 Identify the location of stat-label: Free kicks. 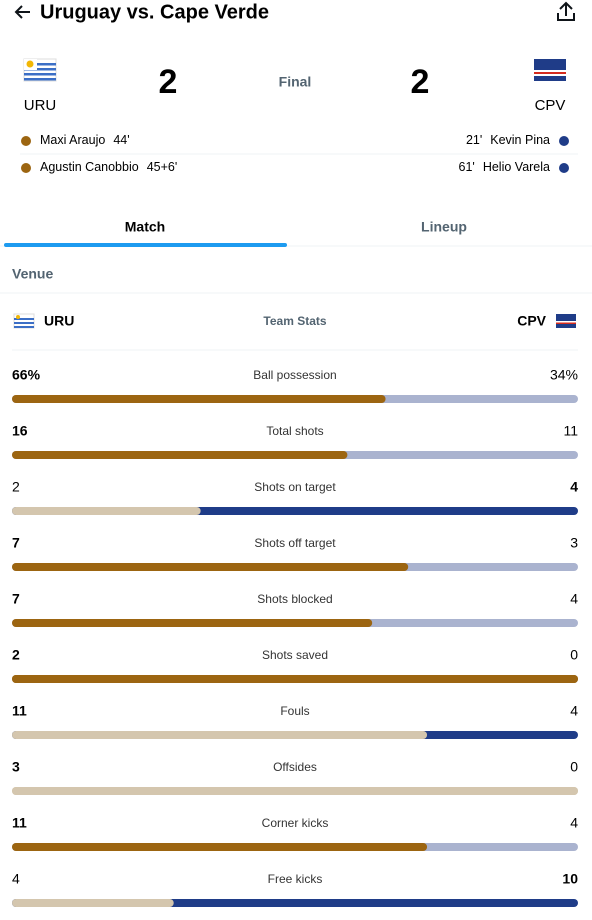
(295, 879).